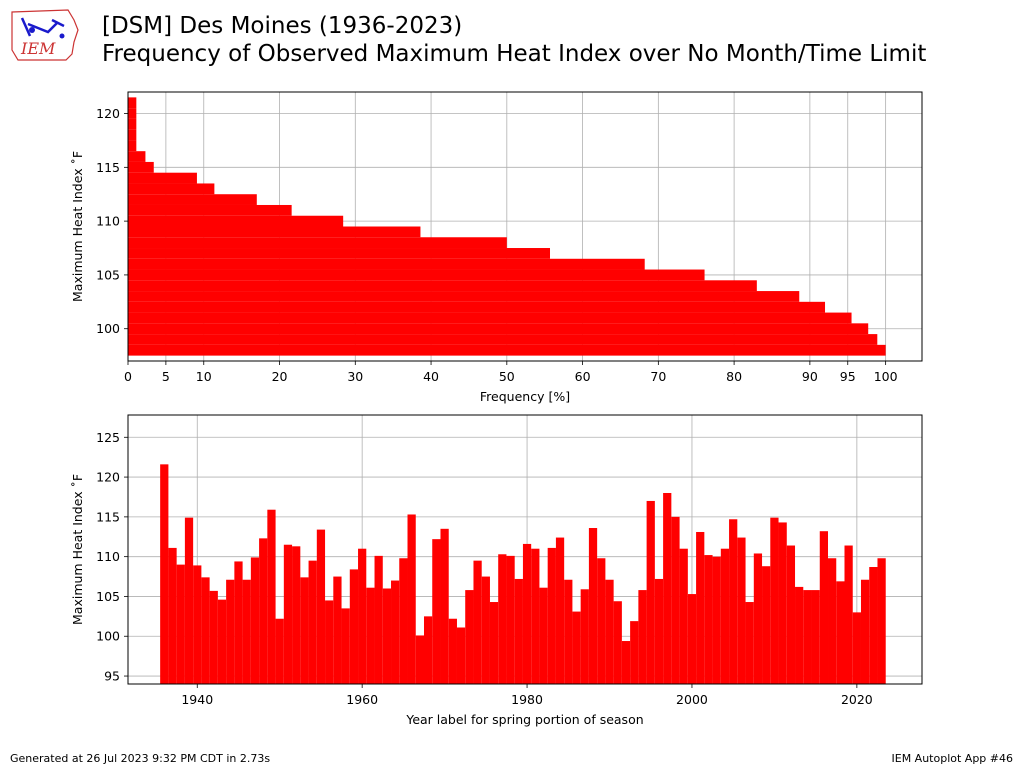 This screenshot has width=1024, height=768. What do you see at coordinates (810, 376) in the screenshot?
I see `x-tick-label: 90` at bounding box center [810, 376].